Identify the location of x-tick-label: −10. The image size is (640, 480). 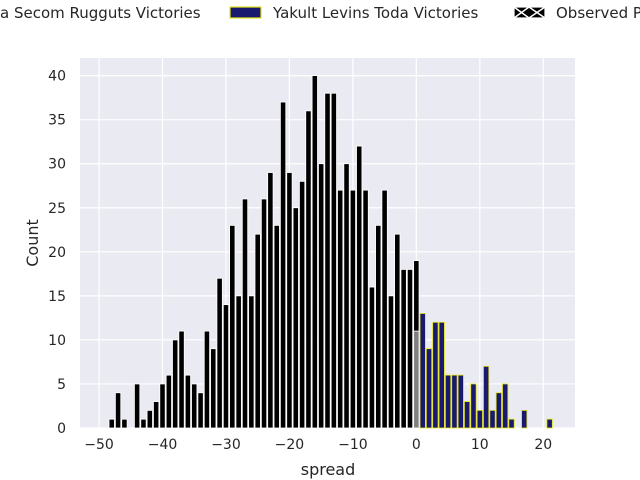
(353, 445).